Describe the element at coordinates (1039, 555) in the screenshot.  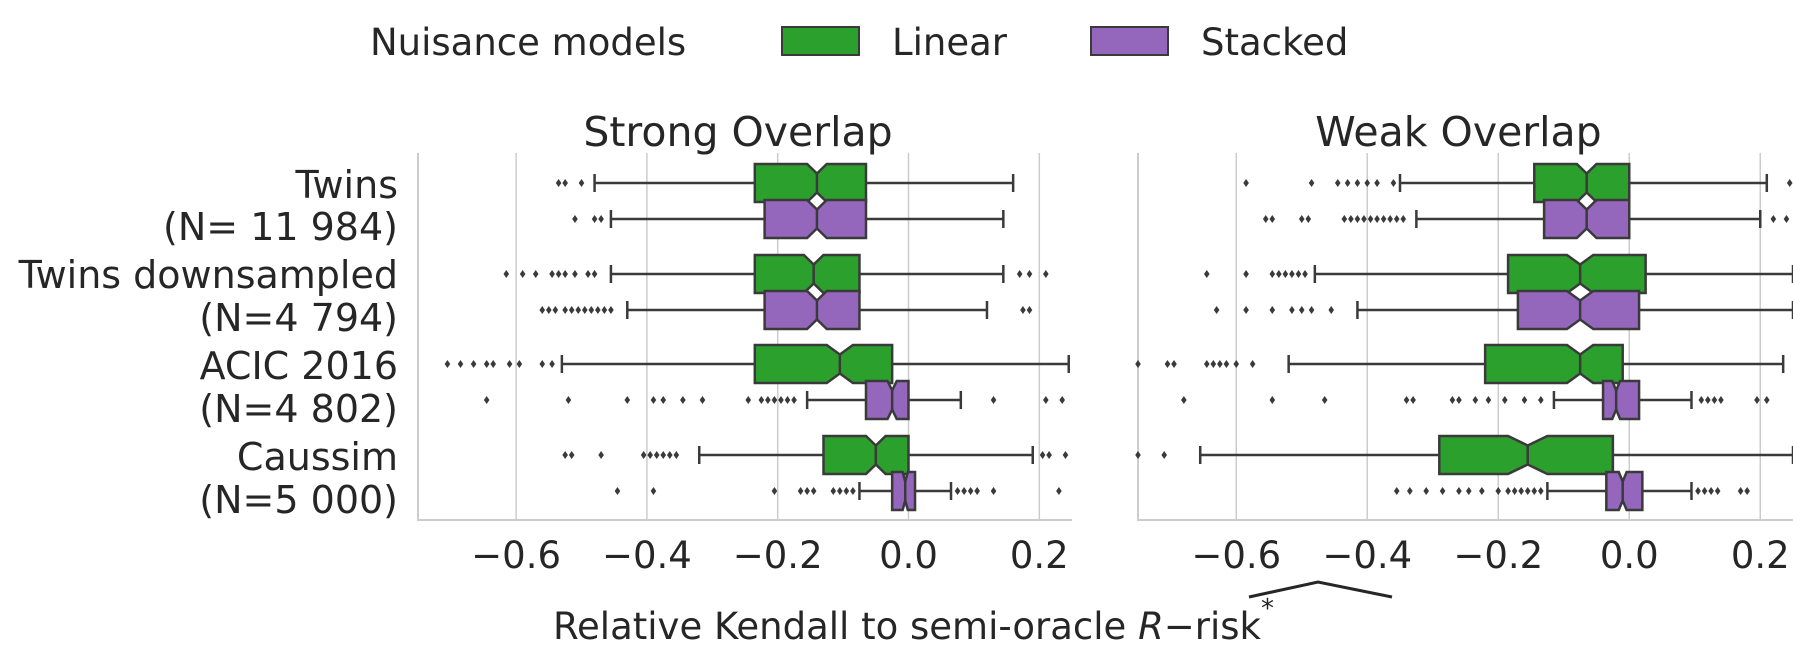
I see `x-tick-label: 0.2` at that location.